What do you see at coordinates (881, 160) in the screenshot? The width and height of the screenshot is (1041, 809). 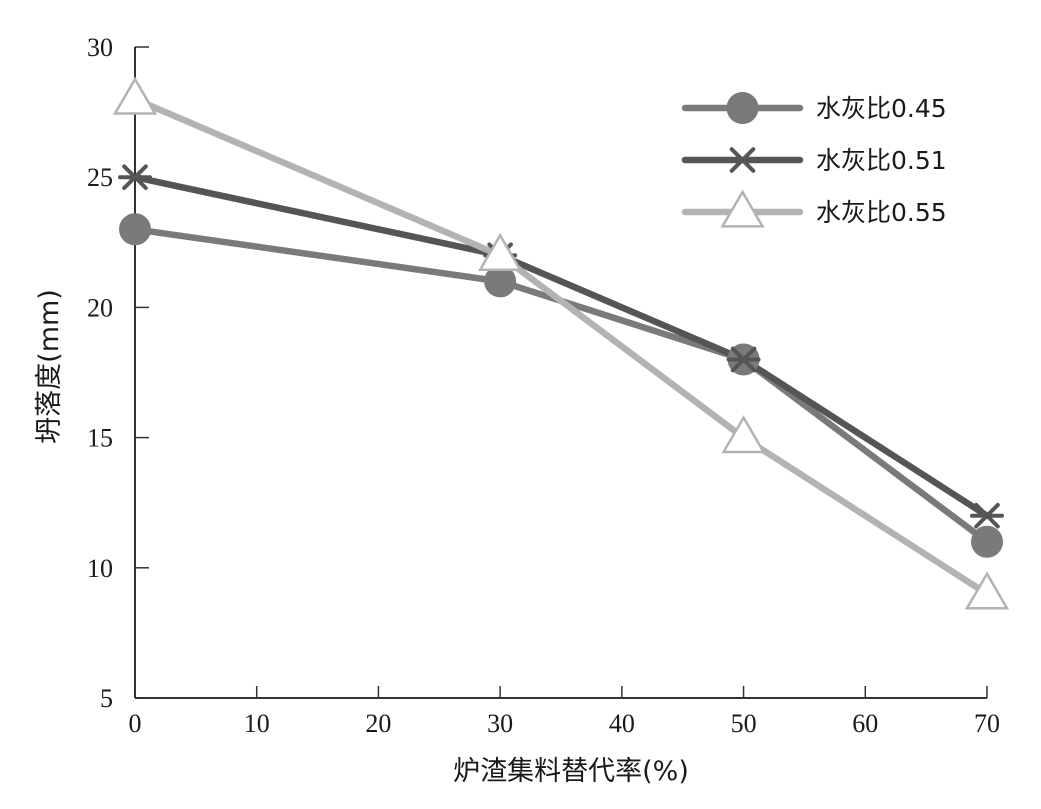 I see `legend-label-2: 水灰比0.51` at bounding box center [881, 160].